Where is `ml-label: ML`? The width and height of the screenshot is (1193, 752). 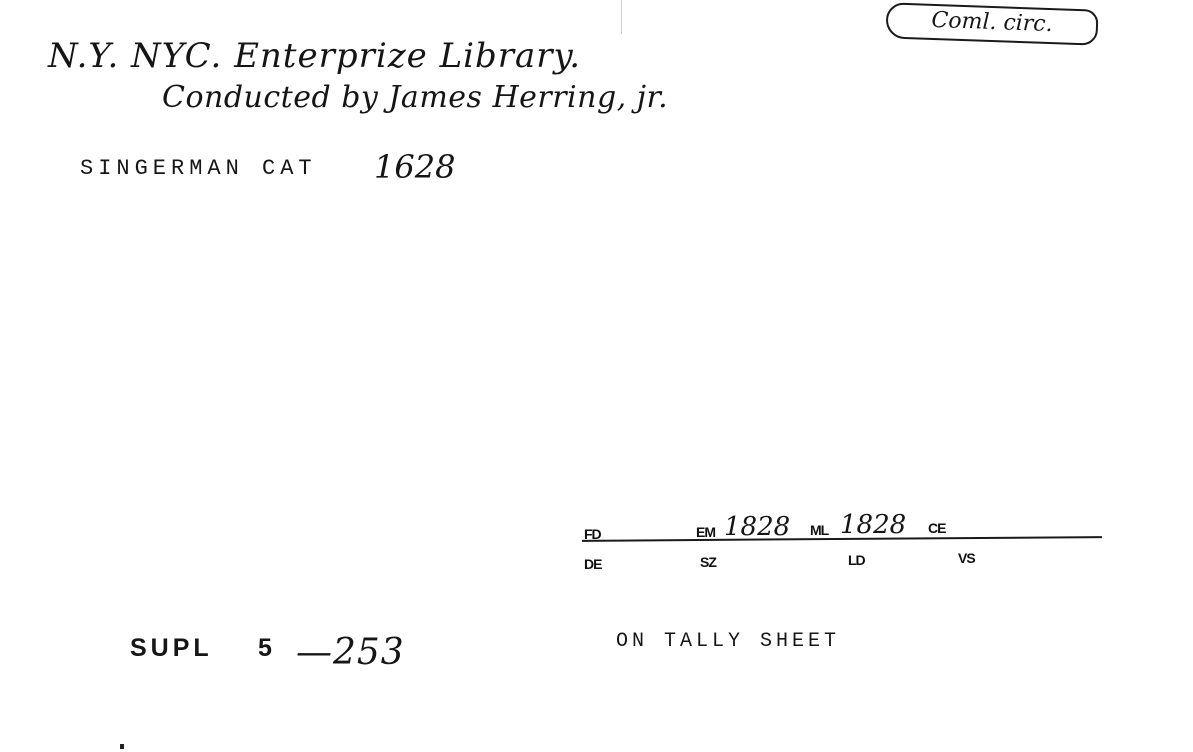
ml-label: ML is located at coordinates (819, 530).